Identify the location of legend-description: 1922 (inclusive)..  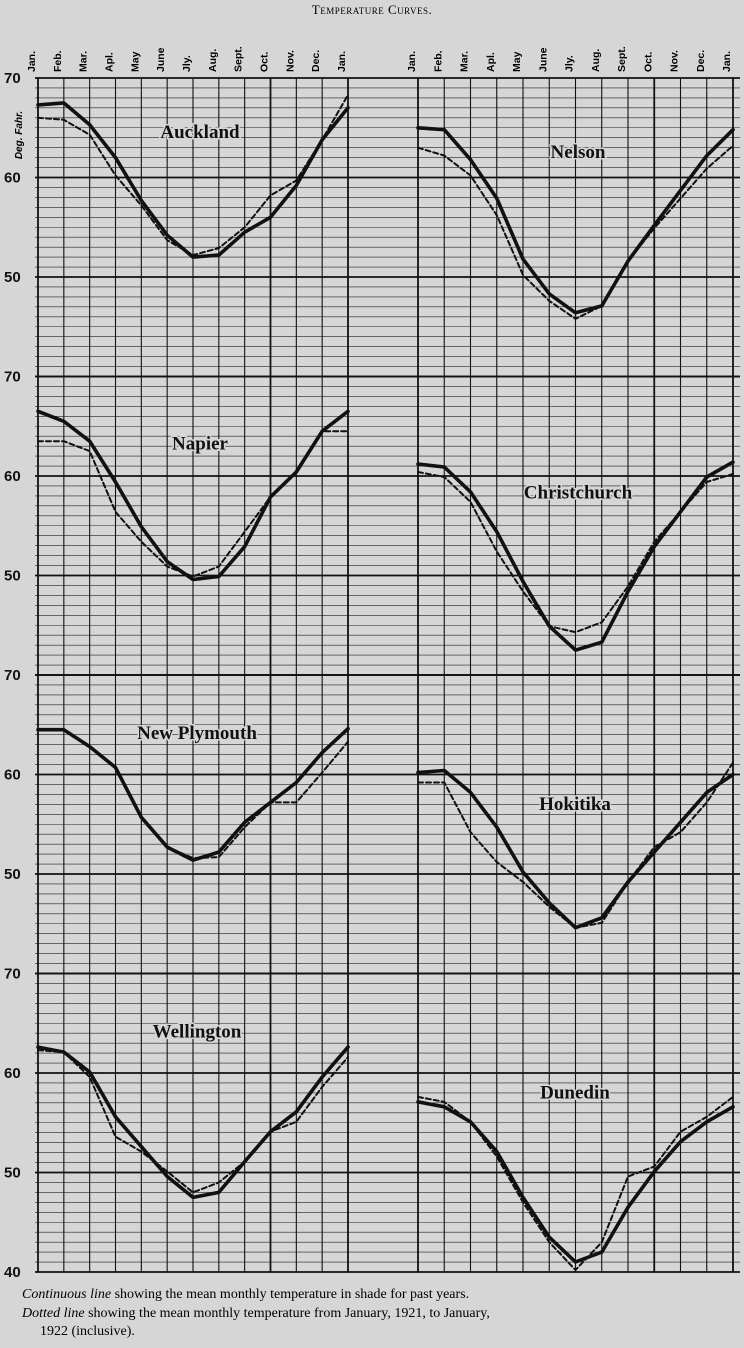
(87, 1331).